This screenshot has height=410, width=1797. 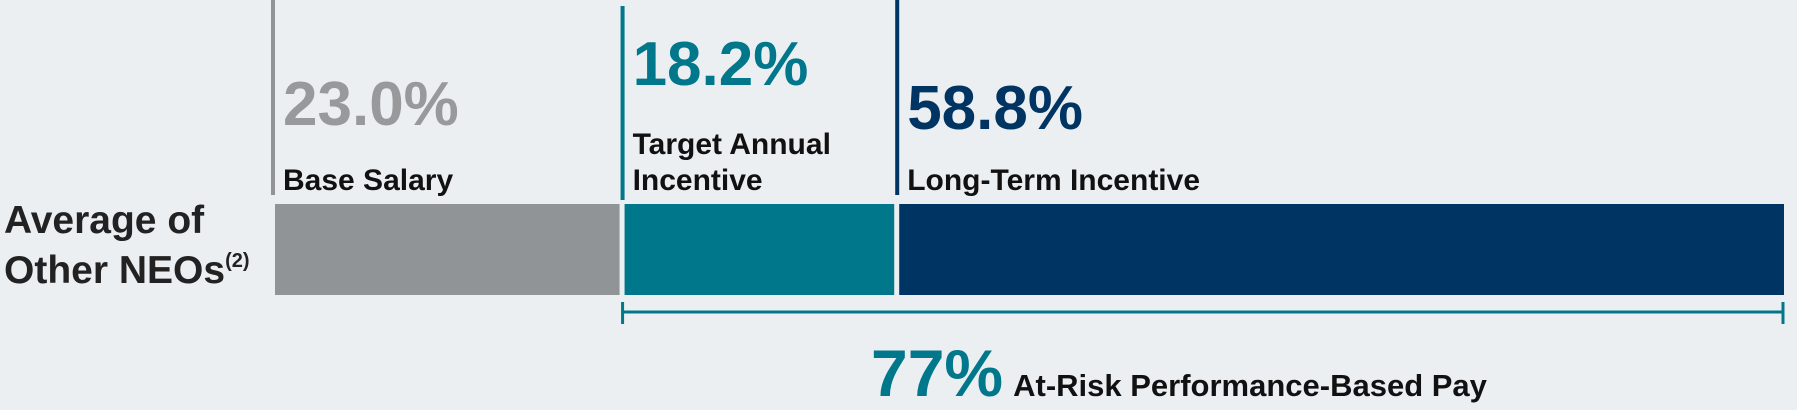 What do you see at coordinates (368, 180) in the screenshot?
I see `legend-label: Base Salary` at bounding box center [368, 180].